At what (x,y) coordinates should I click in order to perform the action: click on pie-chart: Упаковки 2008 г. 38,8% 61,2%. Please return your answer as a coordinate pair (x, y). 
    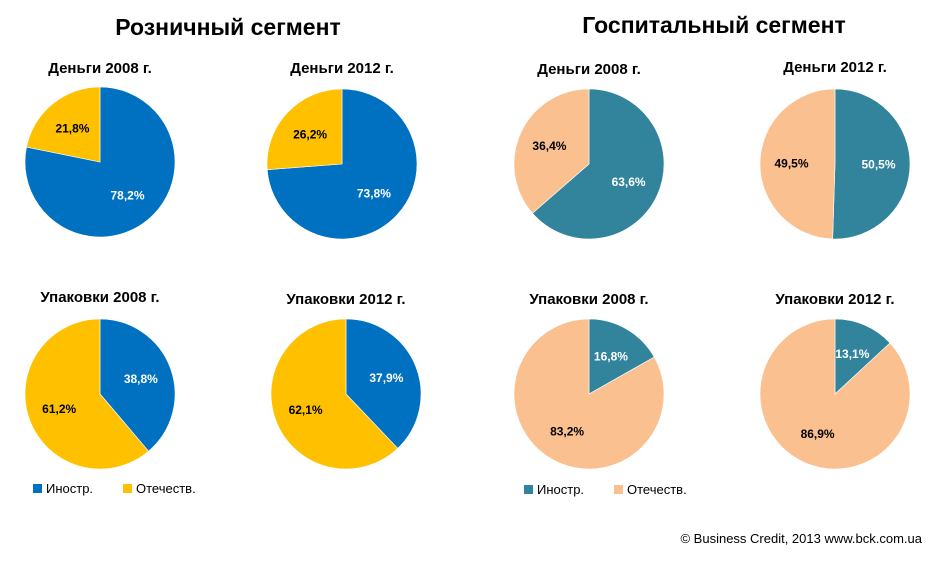
    Looking at the image, I should click on (100, 379).